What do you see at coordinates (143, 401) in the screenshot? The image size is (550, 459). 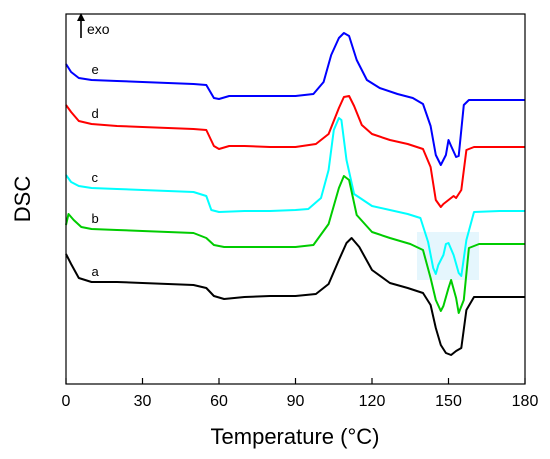 I see `x-tick-label: 30` at bounding box center [143, 401].